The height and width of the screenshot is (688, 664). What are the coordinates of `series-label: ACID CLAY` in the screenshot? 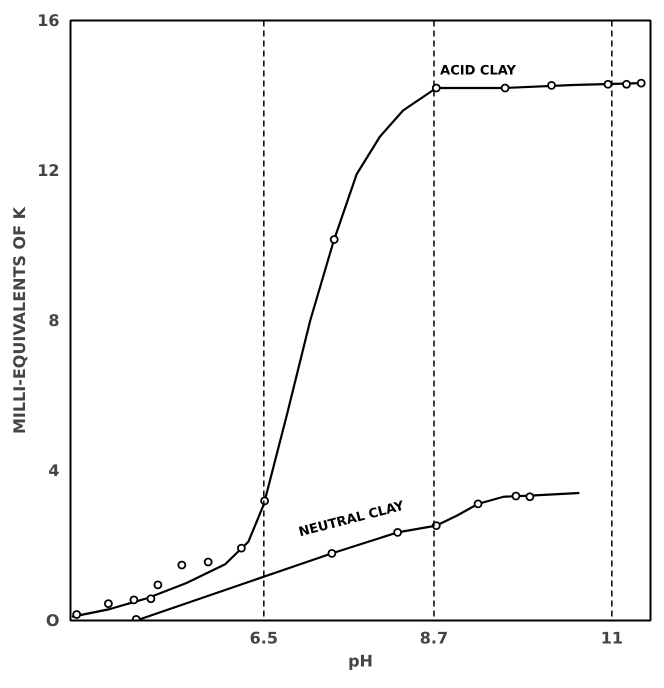 It's located at (478, 71).